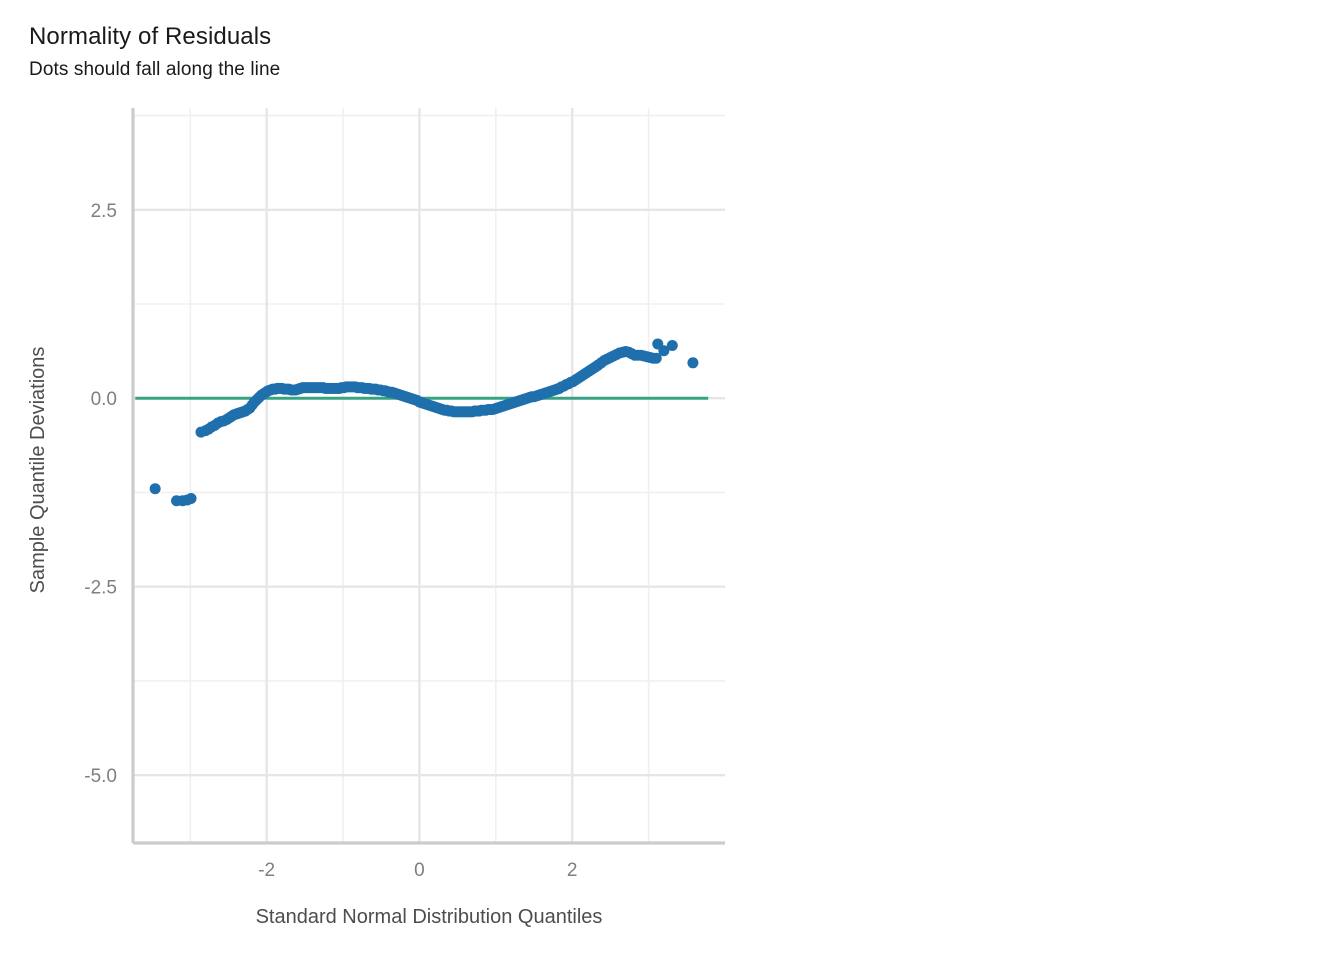  Describe the element at coordinates (38, 470) in the screenshot. I see `y-axis-title: Sample Quantile Deviations` at that location.